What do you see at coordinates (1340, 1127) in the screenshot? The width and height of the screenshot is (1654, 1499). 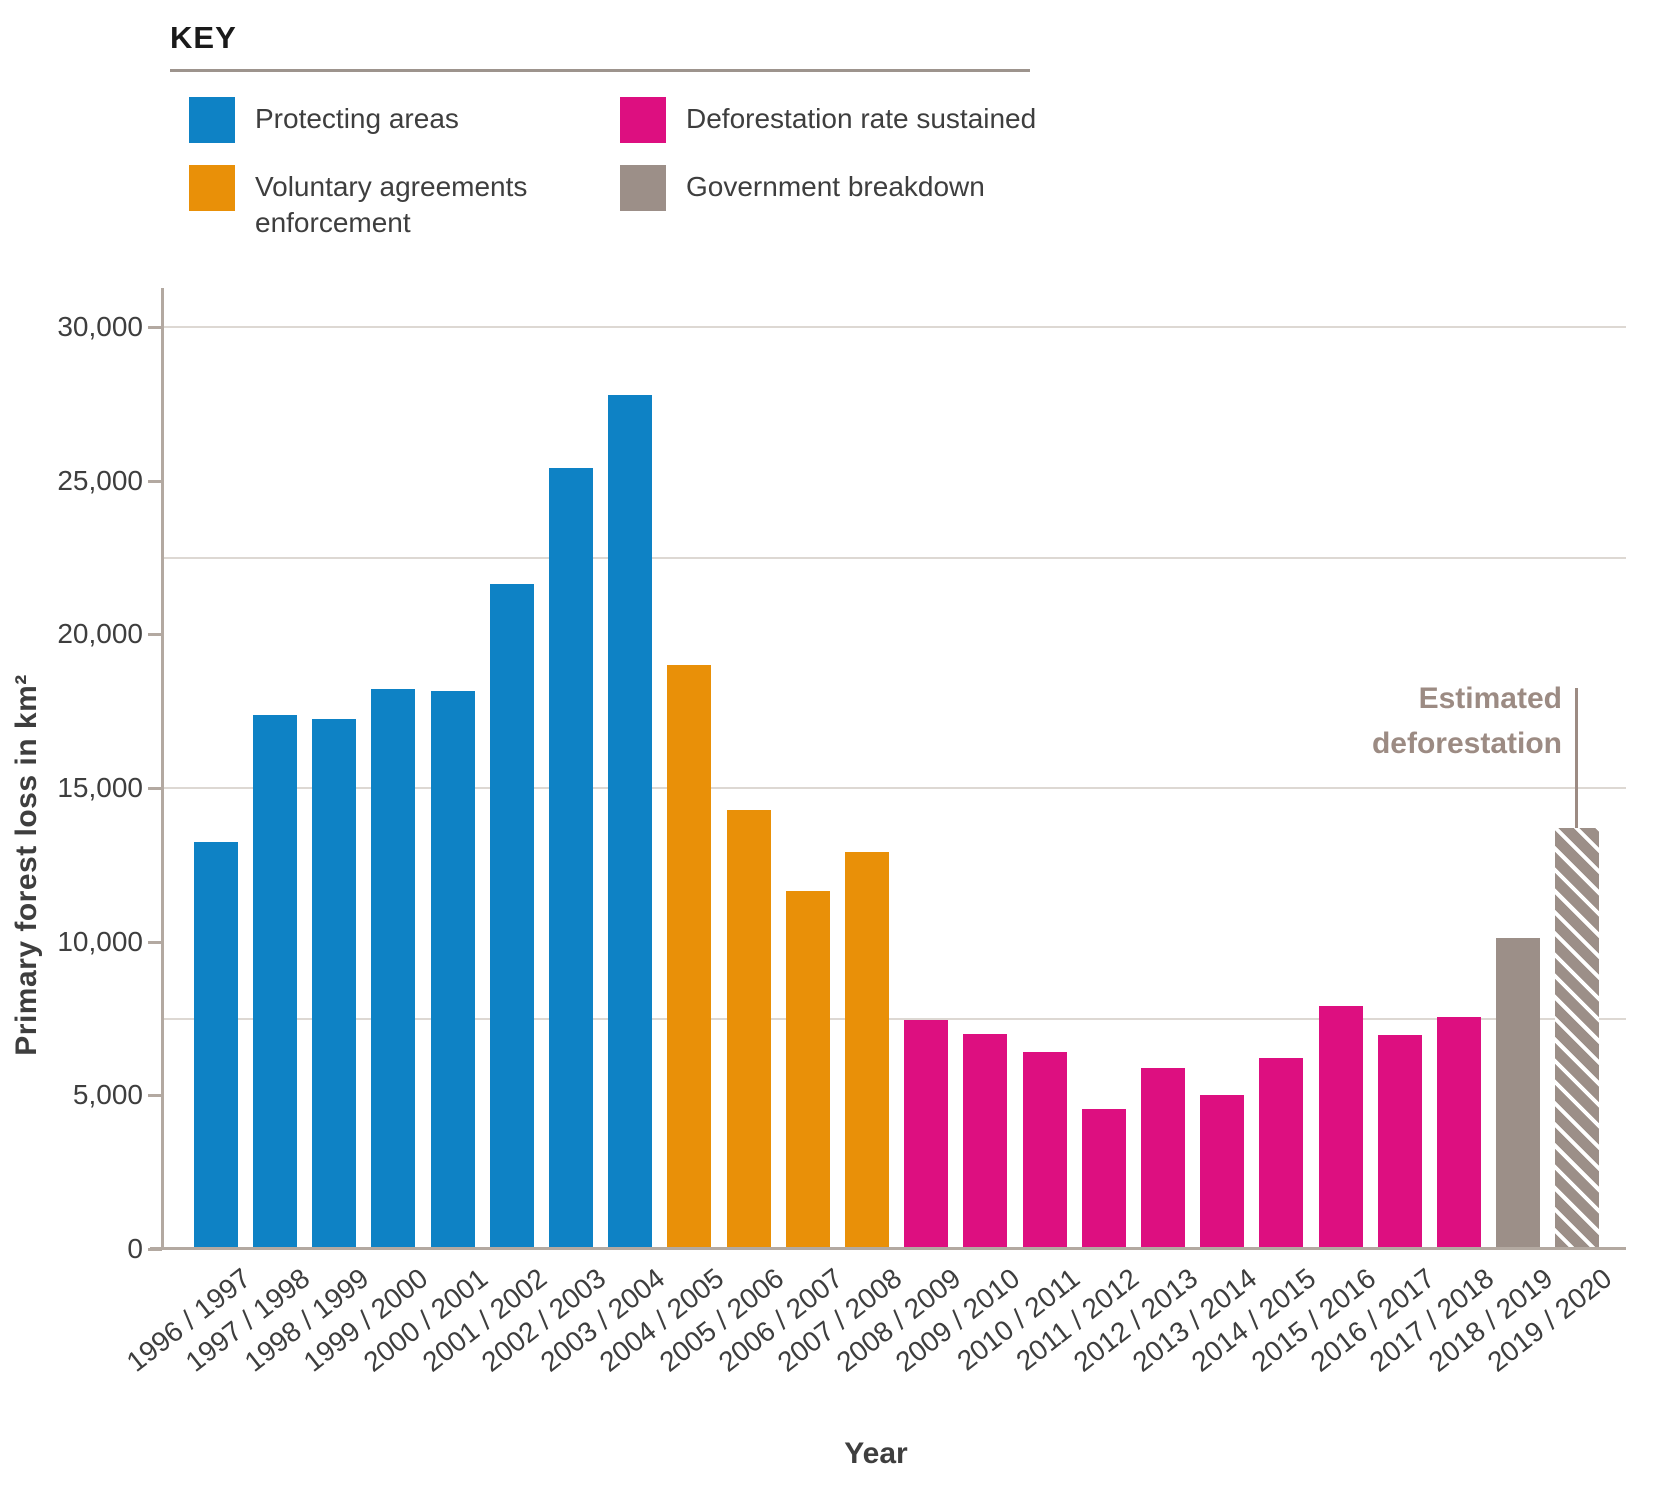 I see `bar-2015-2016` at bounding box center [1340, 1127].